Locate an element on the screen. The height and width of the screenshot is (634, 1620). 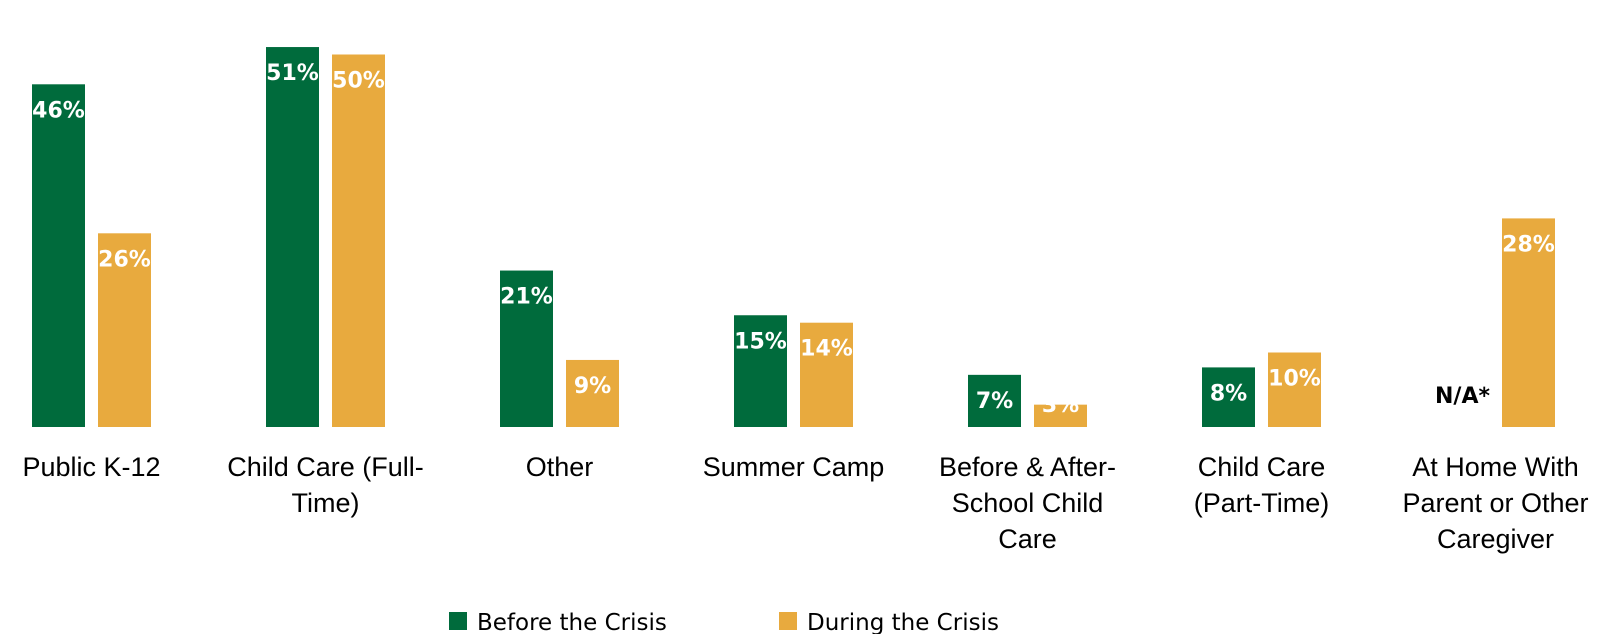
category-label-line: Caregiver is located at coordinates (1495, 539).